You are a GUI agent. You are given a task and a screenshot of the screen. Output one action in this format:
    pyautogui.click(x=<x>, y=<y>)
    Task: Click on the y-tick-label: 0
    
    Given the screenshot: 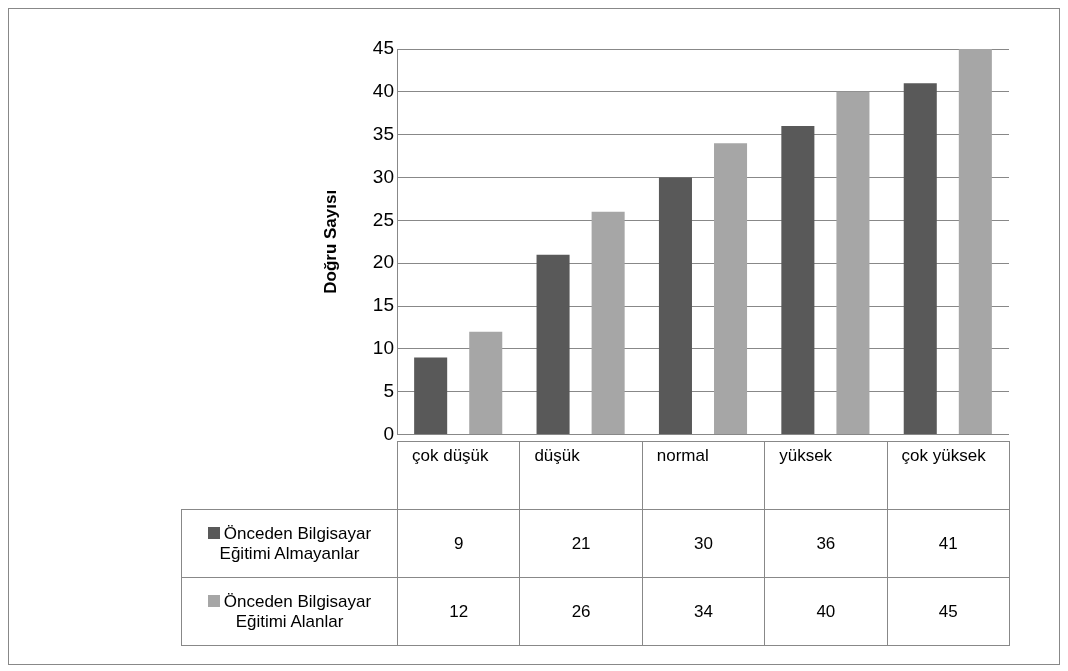 What is the action you would take?
    pyautogui.click(x=388, y=433)
    